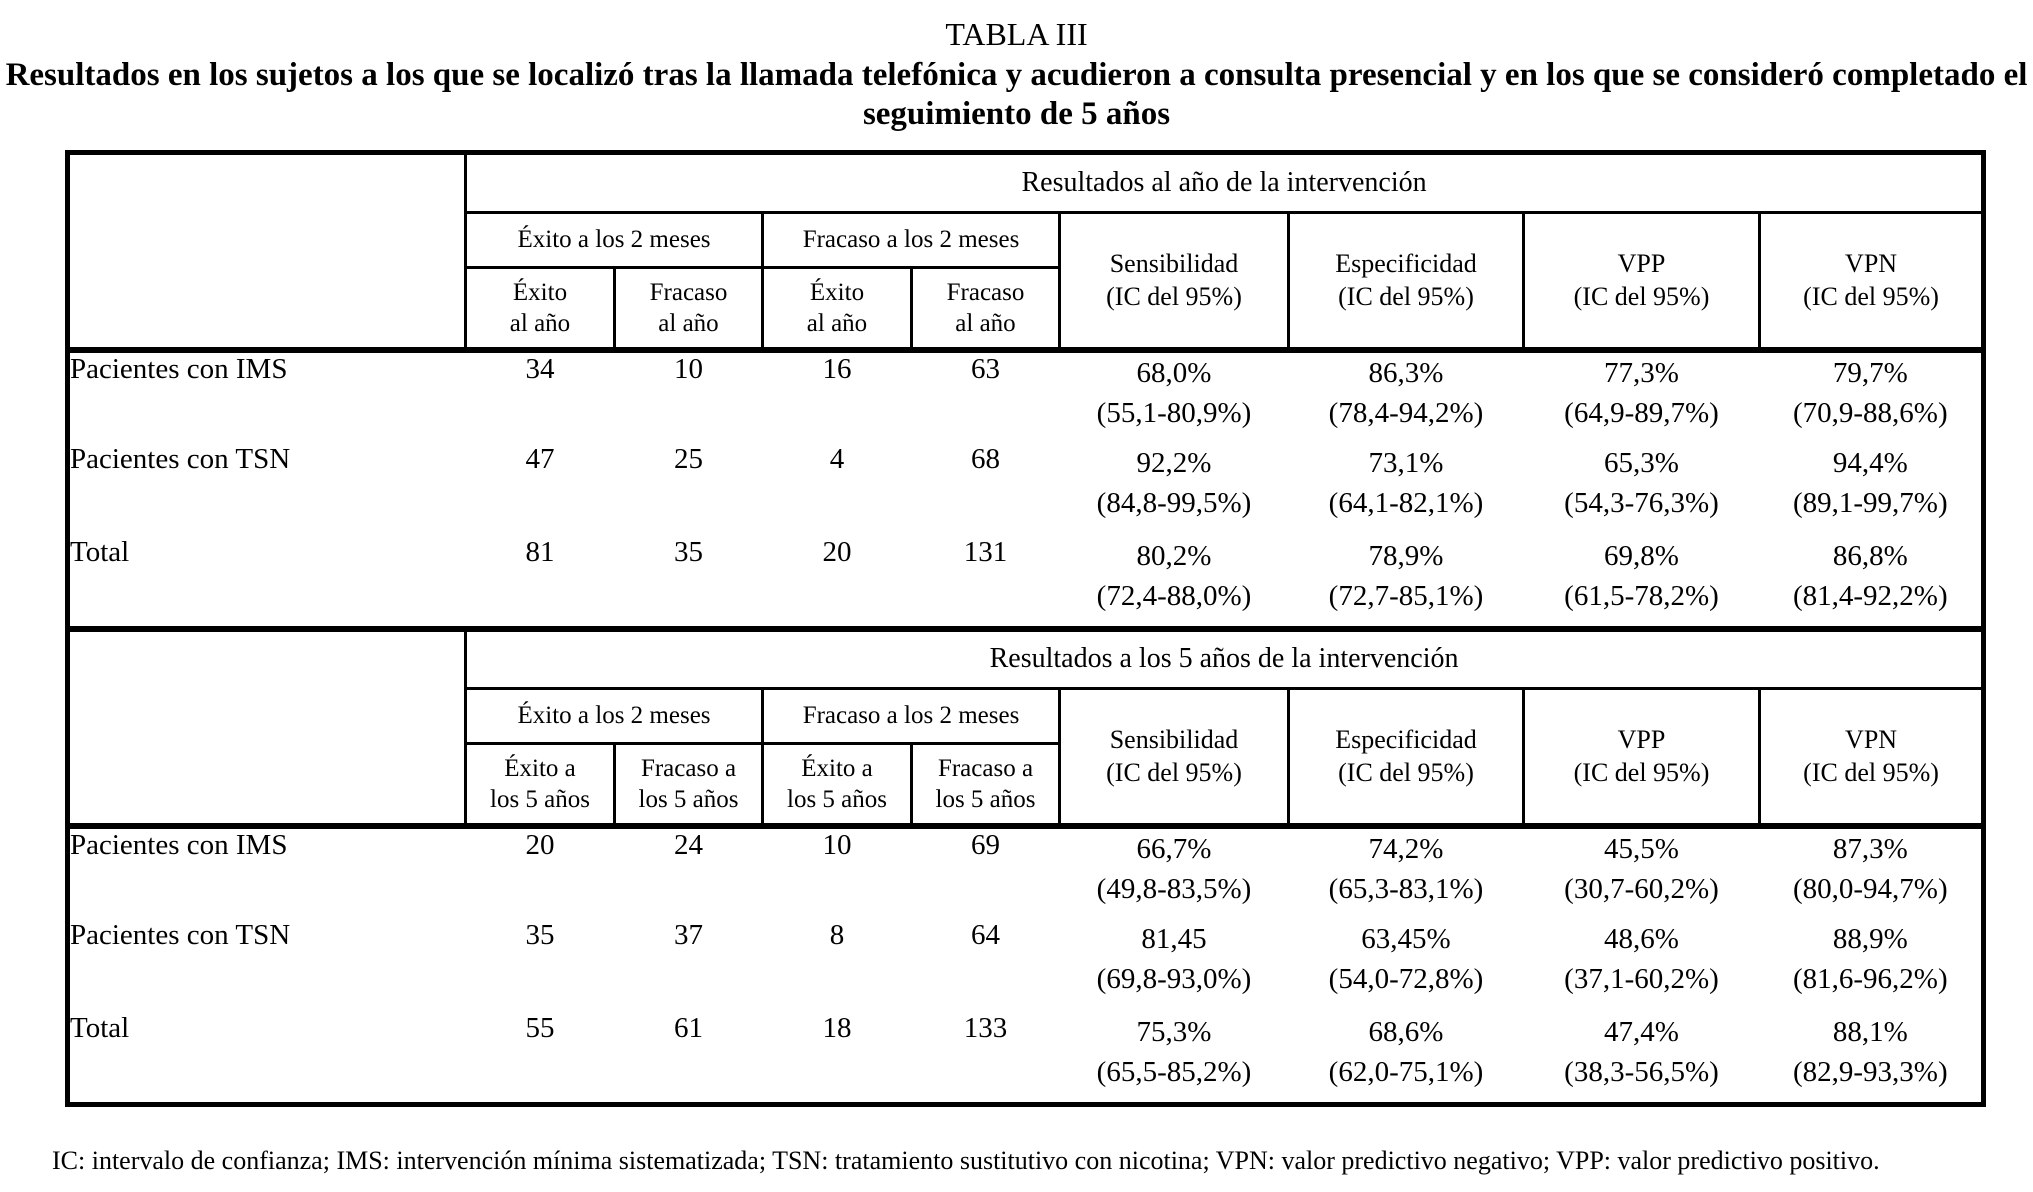 The height and width of the screenshot is (1192, 2033). What do you see at coordinates (1174, 412) in the screenshot?
I see `stat-ci: (55,1-80,9%)` at bounding box center [1174, 412].